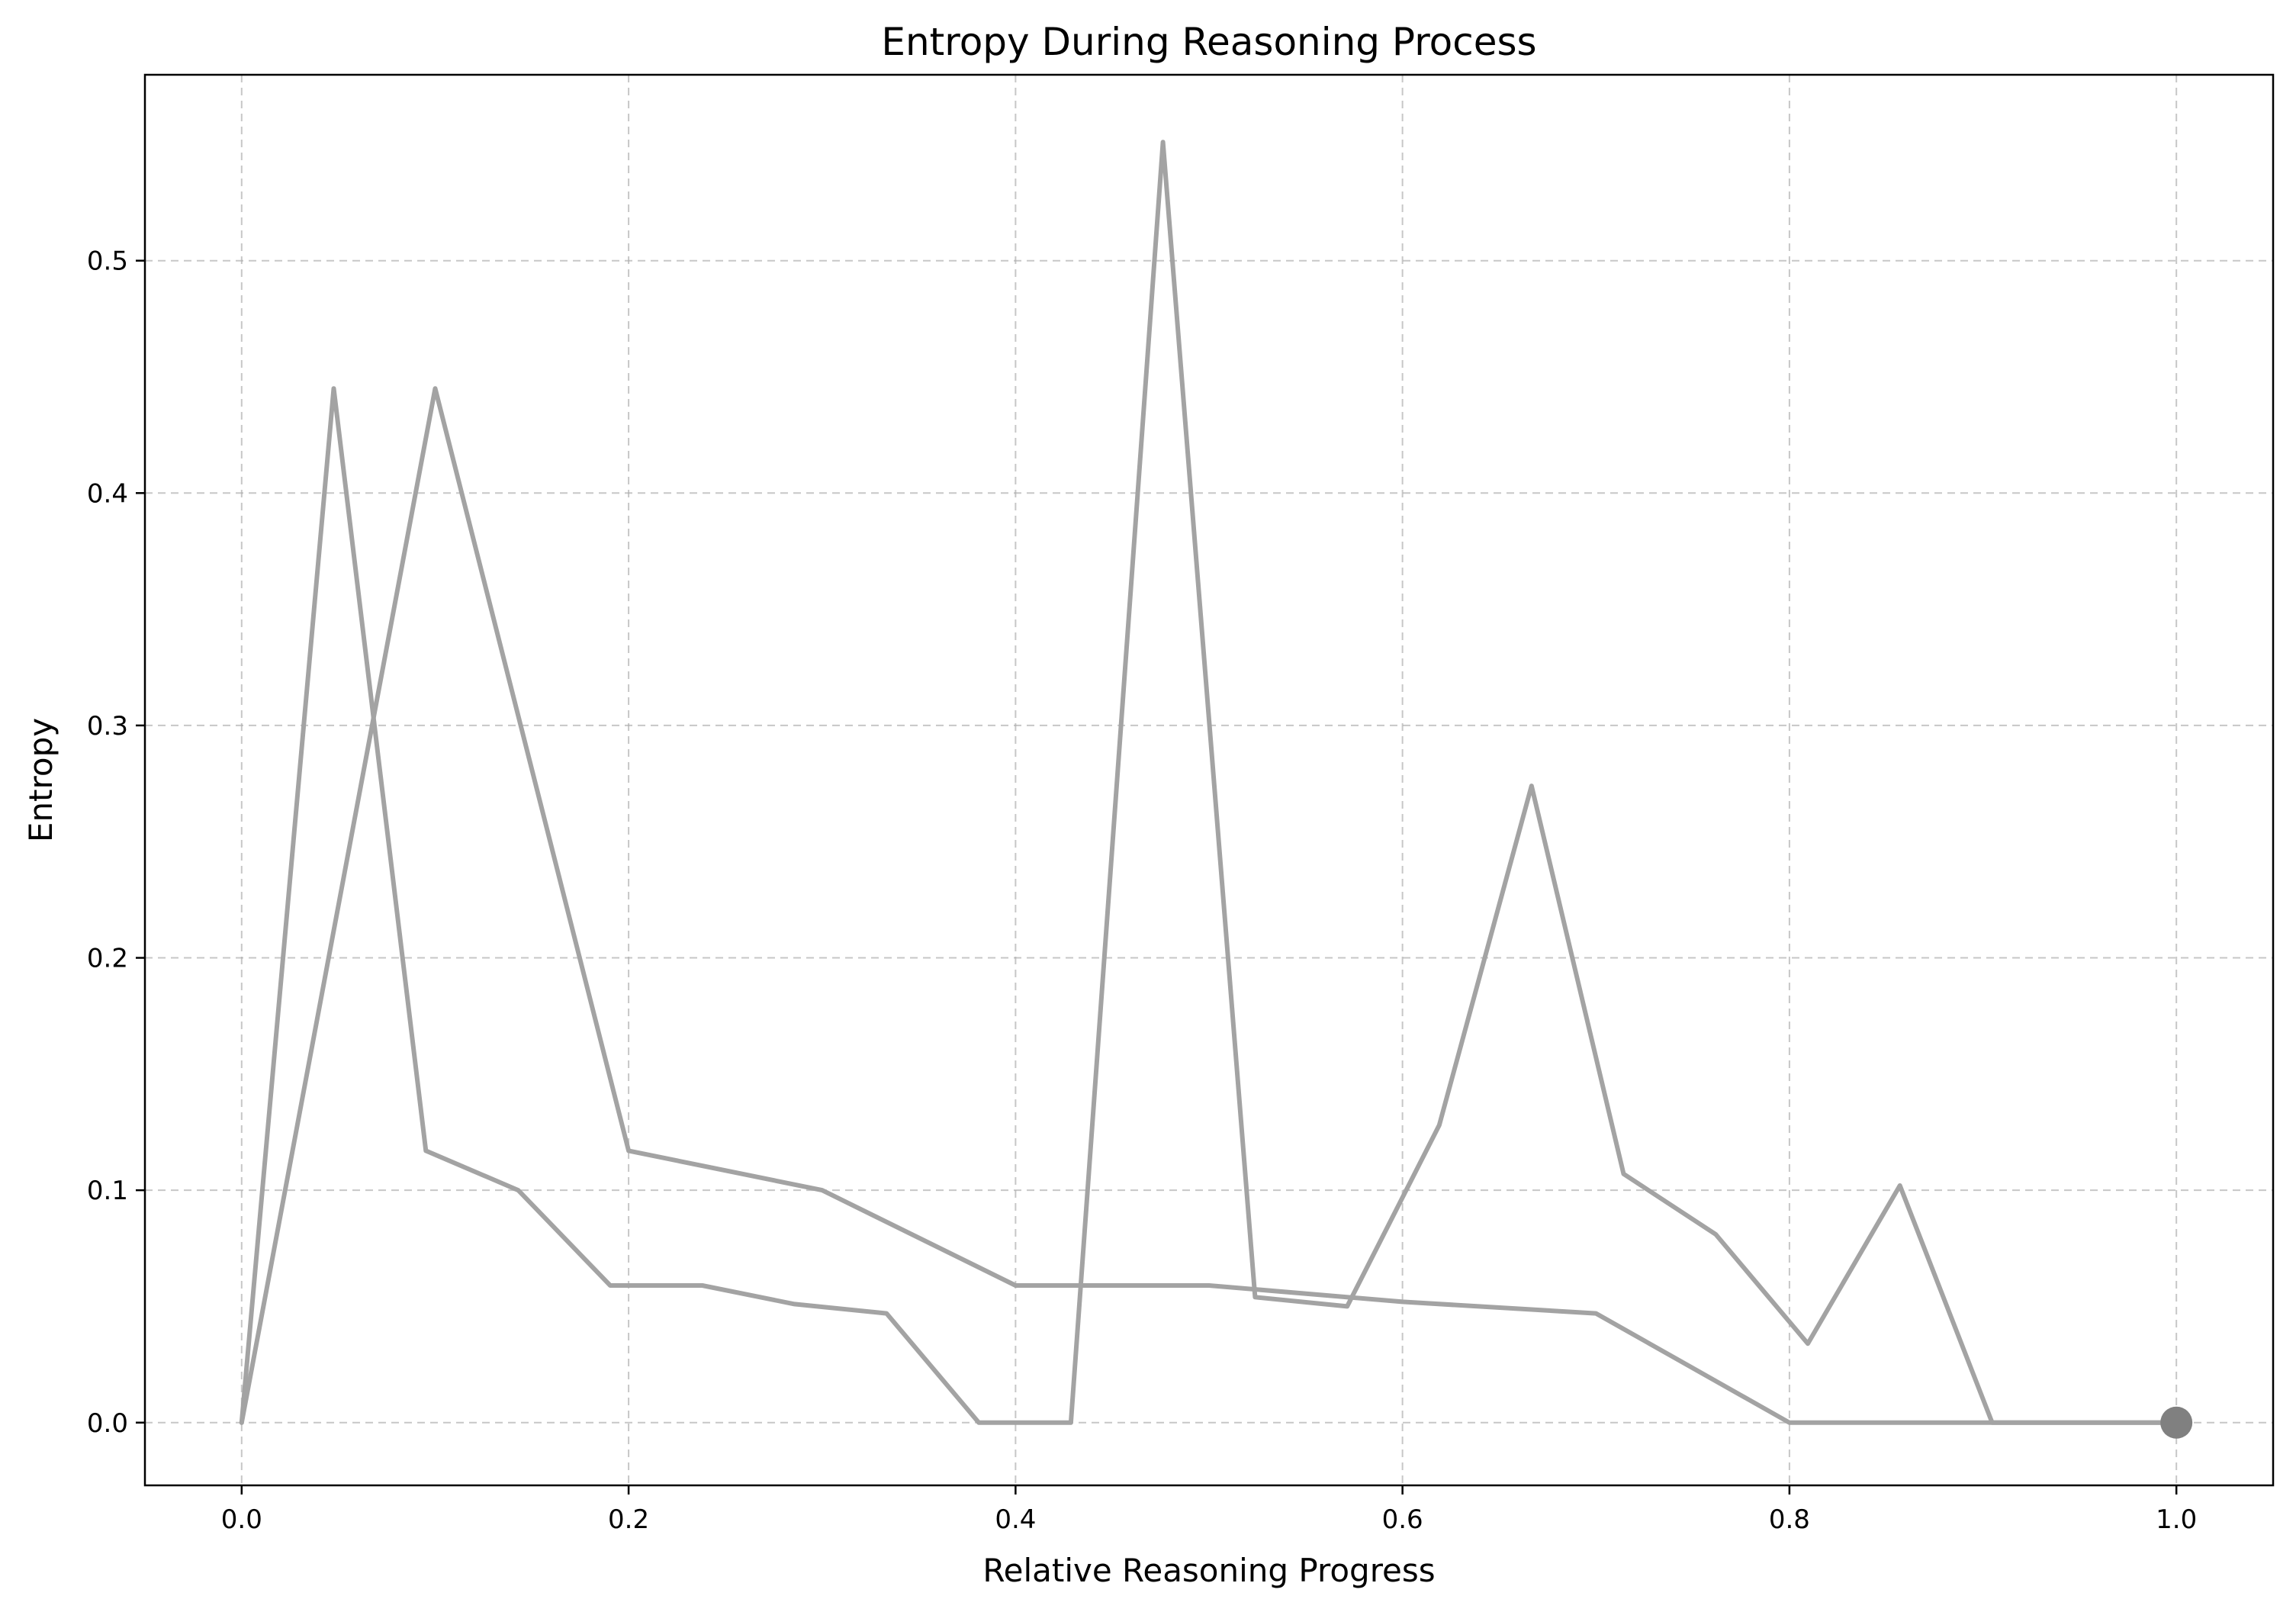 This screenshot has height=1612, width=2296. I want to click on x-tick-label: 0.8, so click(1790, 1519).